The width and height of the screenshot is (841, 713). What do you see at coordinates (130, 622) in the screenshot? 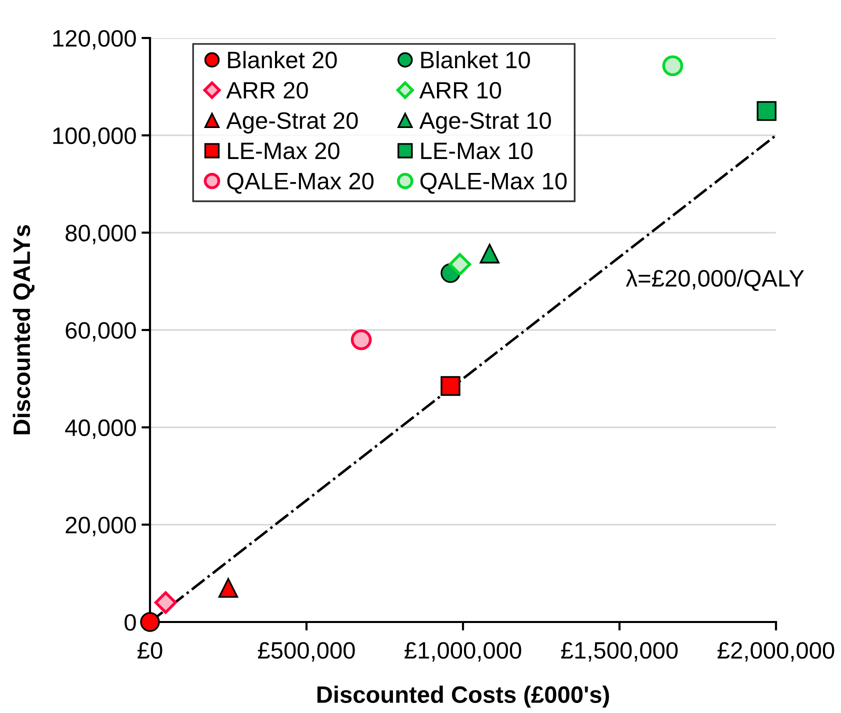
I see `y-tick-label: 0` at bounding box center [130, 622].